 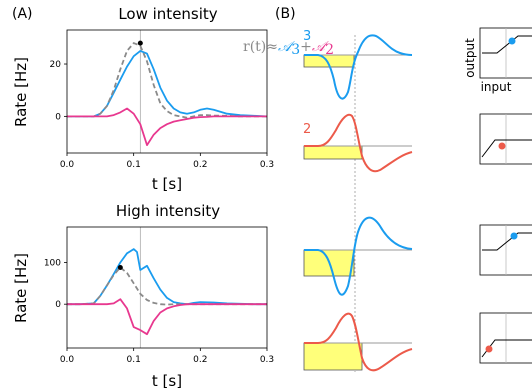 What do you see at coordinates (167, 381) in the screenshot?
I see `x-axis-label-high: t [s]` at bounding box center [167, 381].